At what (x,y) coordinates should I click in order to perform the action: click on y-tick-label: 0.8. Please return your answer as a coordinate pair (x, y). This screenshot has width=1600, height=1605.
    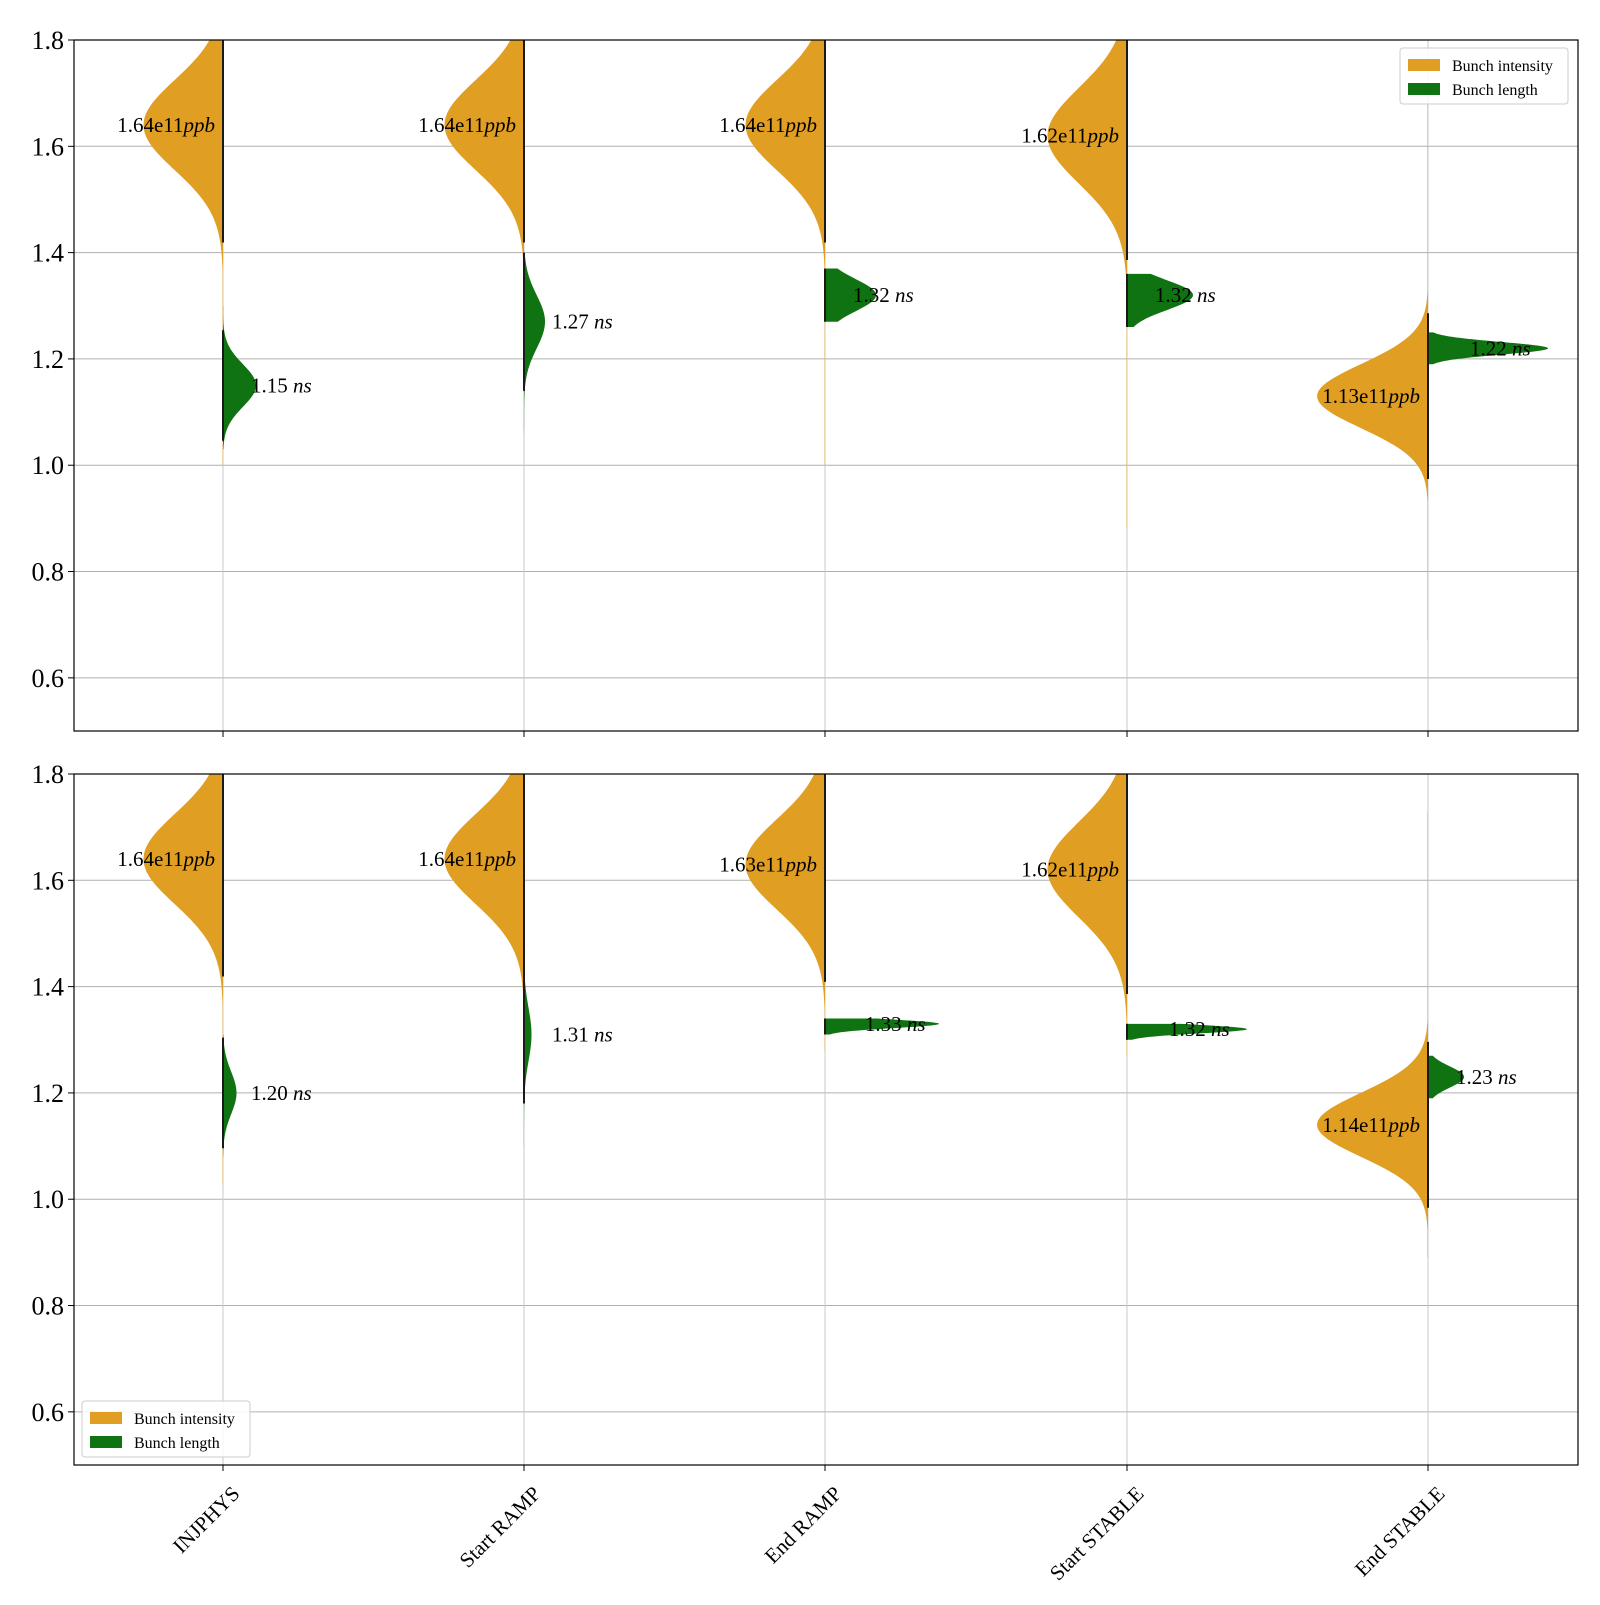
    Looking at the image, I should click on (48, 572).